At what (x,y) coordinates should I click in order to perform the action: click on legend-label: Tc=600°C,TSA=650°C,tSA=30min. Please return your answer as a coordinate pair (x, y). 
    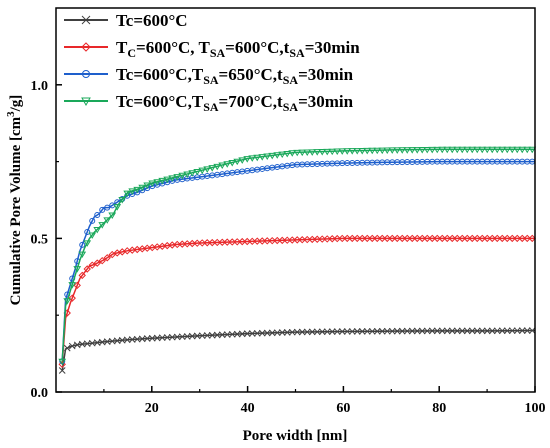
    Looking at the image, I should click on (235, 76).